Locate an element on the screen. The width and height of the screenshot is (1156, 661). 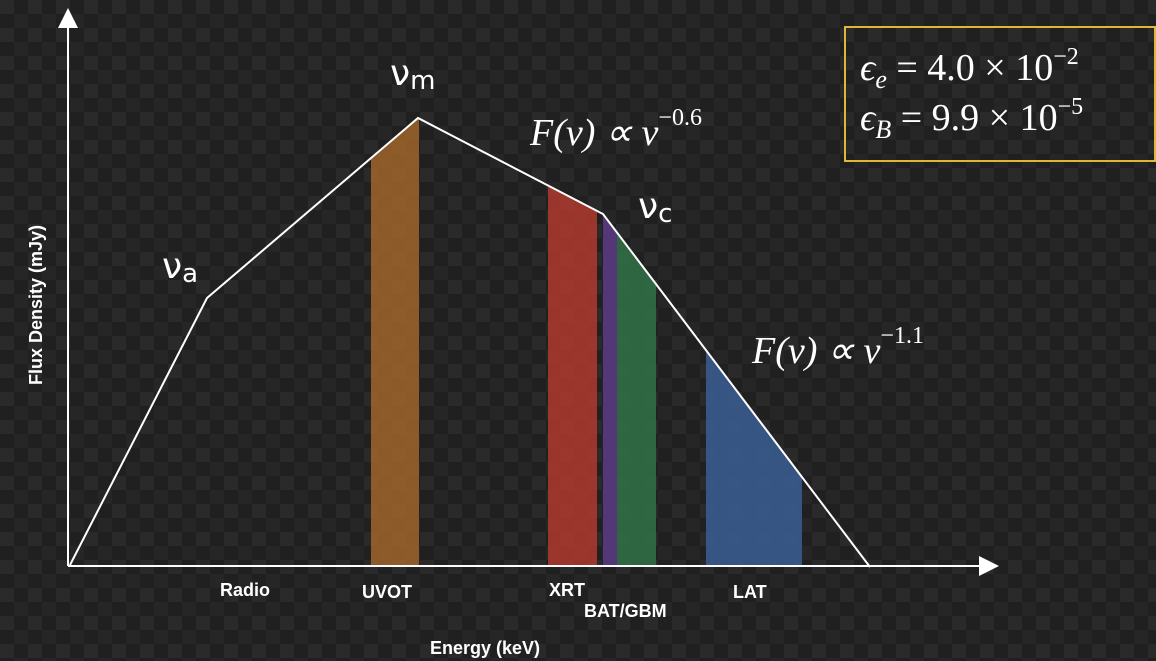
slope-label: F(ν) ∝ ν−0.6 is located at coordinates (615, 129).